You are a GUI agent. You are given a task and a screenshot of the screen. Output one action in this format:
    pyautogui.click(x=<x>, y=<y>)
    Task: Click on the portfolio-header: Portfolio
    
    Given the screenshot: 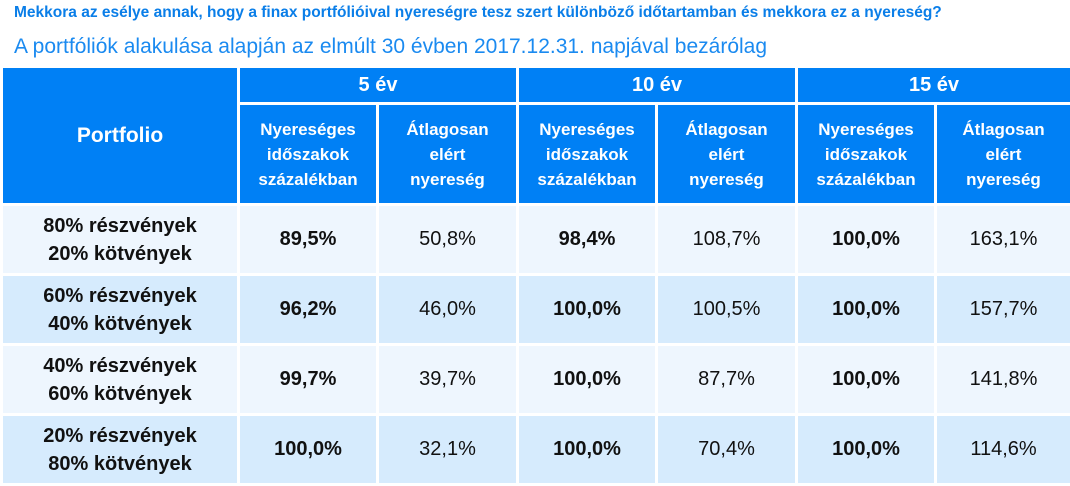 What is the action you would take?
    pyautogui.click(x=120, y=136)
    